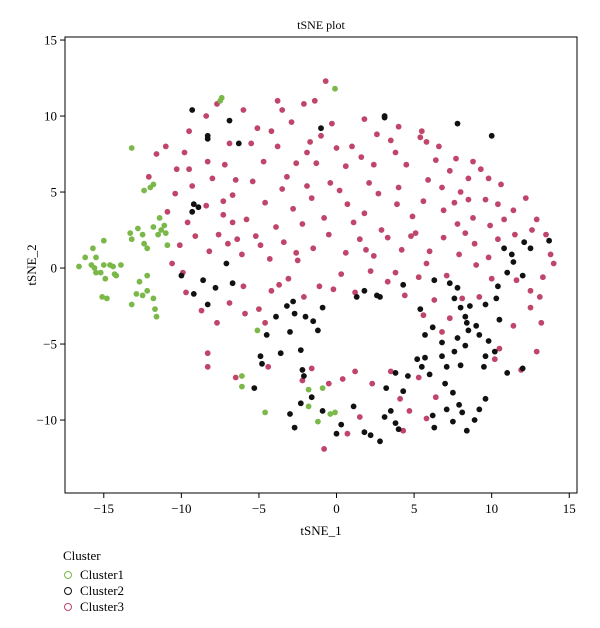  I want to click on legend-swatch, so click(68, 591).